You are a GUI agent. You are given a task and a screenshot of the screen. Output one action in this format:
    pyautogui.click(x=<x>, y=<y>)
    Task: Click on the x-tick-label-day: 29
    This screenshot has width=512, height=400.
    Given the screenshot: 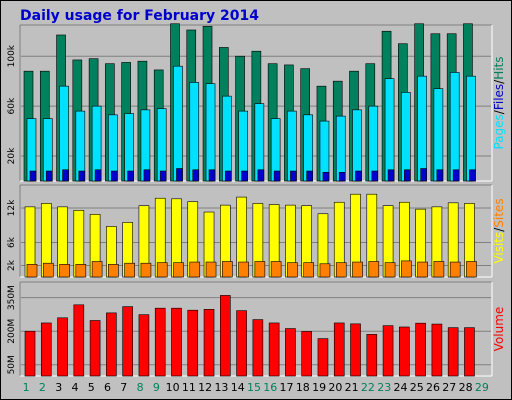 What is the action you would take?
    pyautogui.click(x=482, y=387)
    